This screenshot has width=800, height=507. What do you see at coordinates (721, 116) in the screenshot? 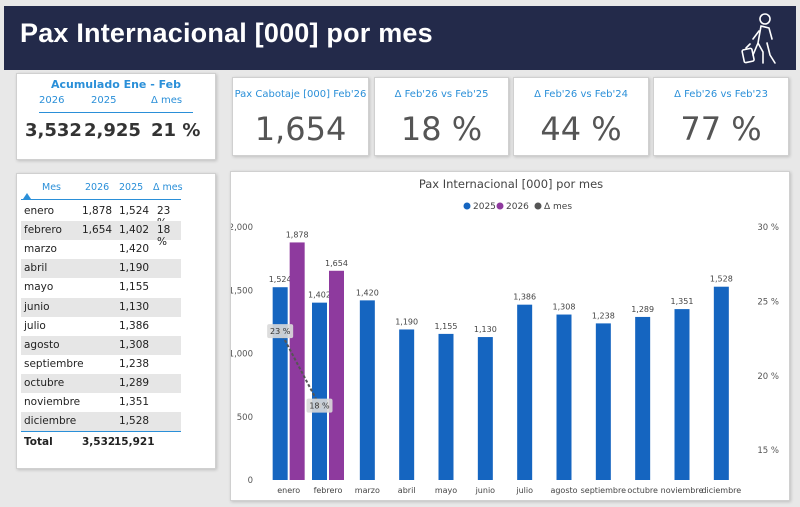
I see `kpi-card-vs-feb23: Δ Feb'26 vs Feb'23 77 %` at bounding box center [721, 116].